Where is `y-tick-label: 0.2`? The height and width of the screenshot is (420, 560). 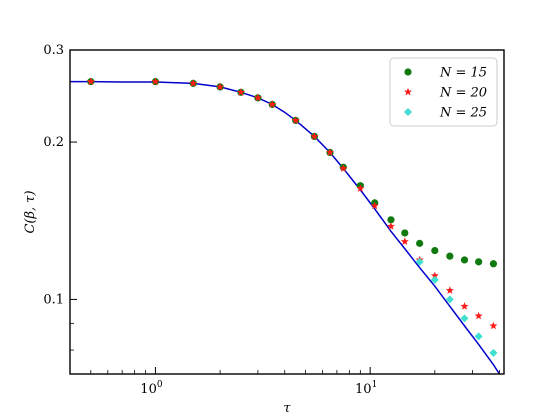
y-tick-label: 0.2 is located at coordinates (53, 142).